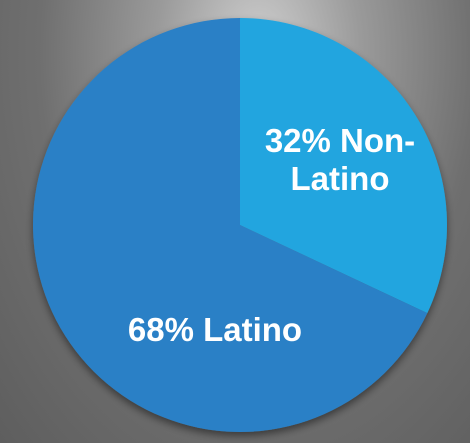  What do you see at coordinates (340, 159) in the screenshot?
I see `slice-label: 32% Non-Latino` at bounding box center [340, 159].